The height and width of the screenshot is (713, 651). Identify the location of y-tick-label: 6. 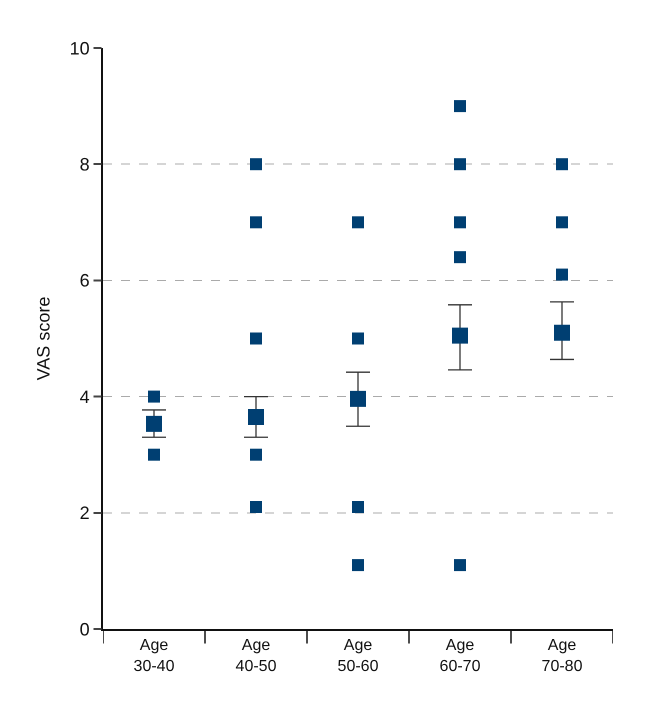
(85, 280).